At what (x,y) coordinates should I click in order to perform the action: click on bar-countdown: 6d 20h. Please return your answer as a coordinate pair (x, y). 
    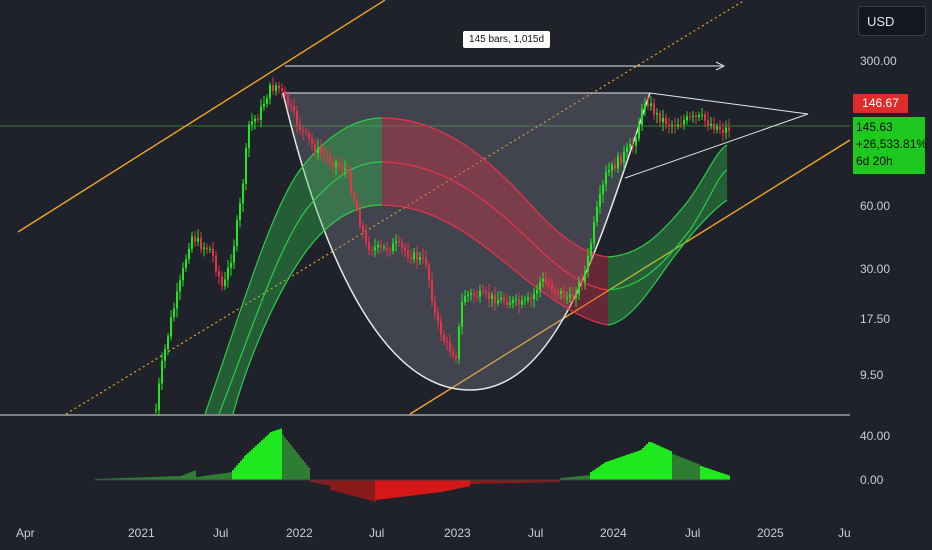
    Looking at the image, I should click on (874, 161).